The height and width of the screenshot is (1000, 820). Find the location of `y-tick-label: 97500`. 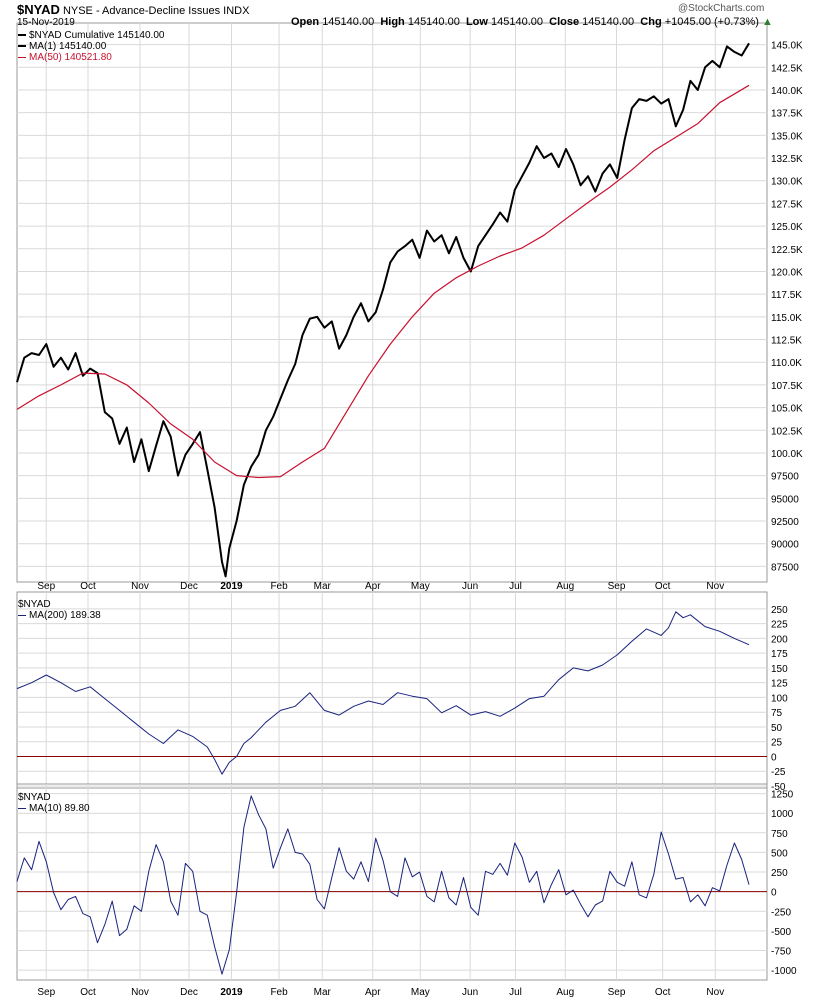

y-tick-label: 97500 is located at coordinates (785, 477).